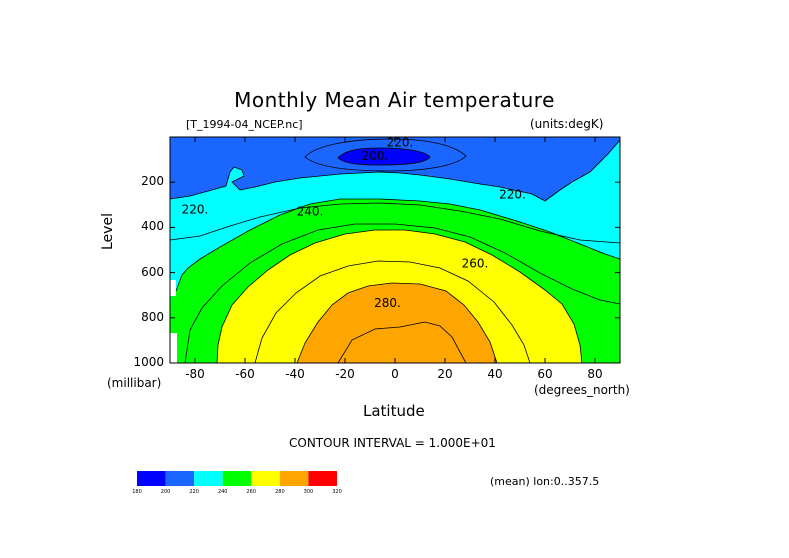 The width and height of the screenshot is (789, 558). What do you see at coordinates (309, 492) in the screenshot?
I see `colorbar-level-label: 300` at bounding box center [309, 492].